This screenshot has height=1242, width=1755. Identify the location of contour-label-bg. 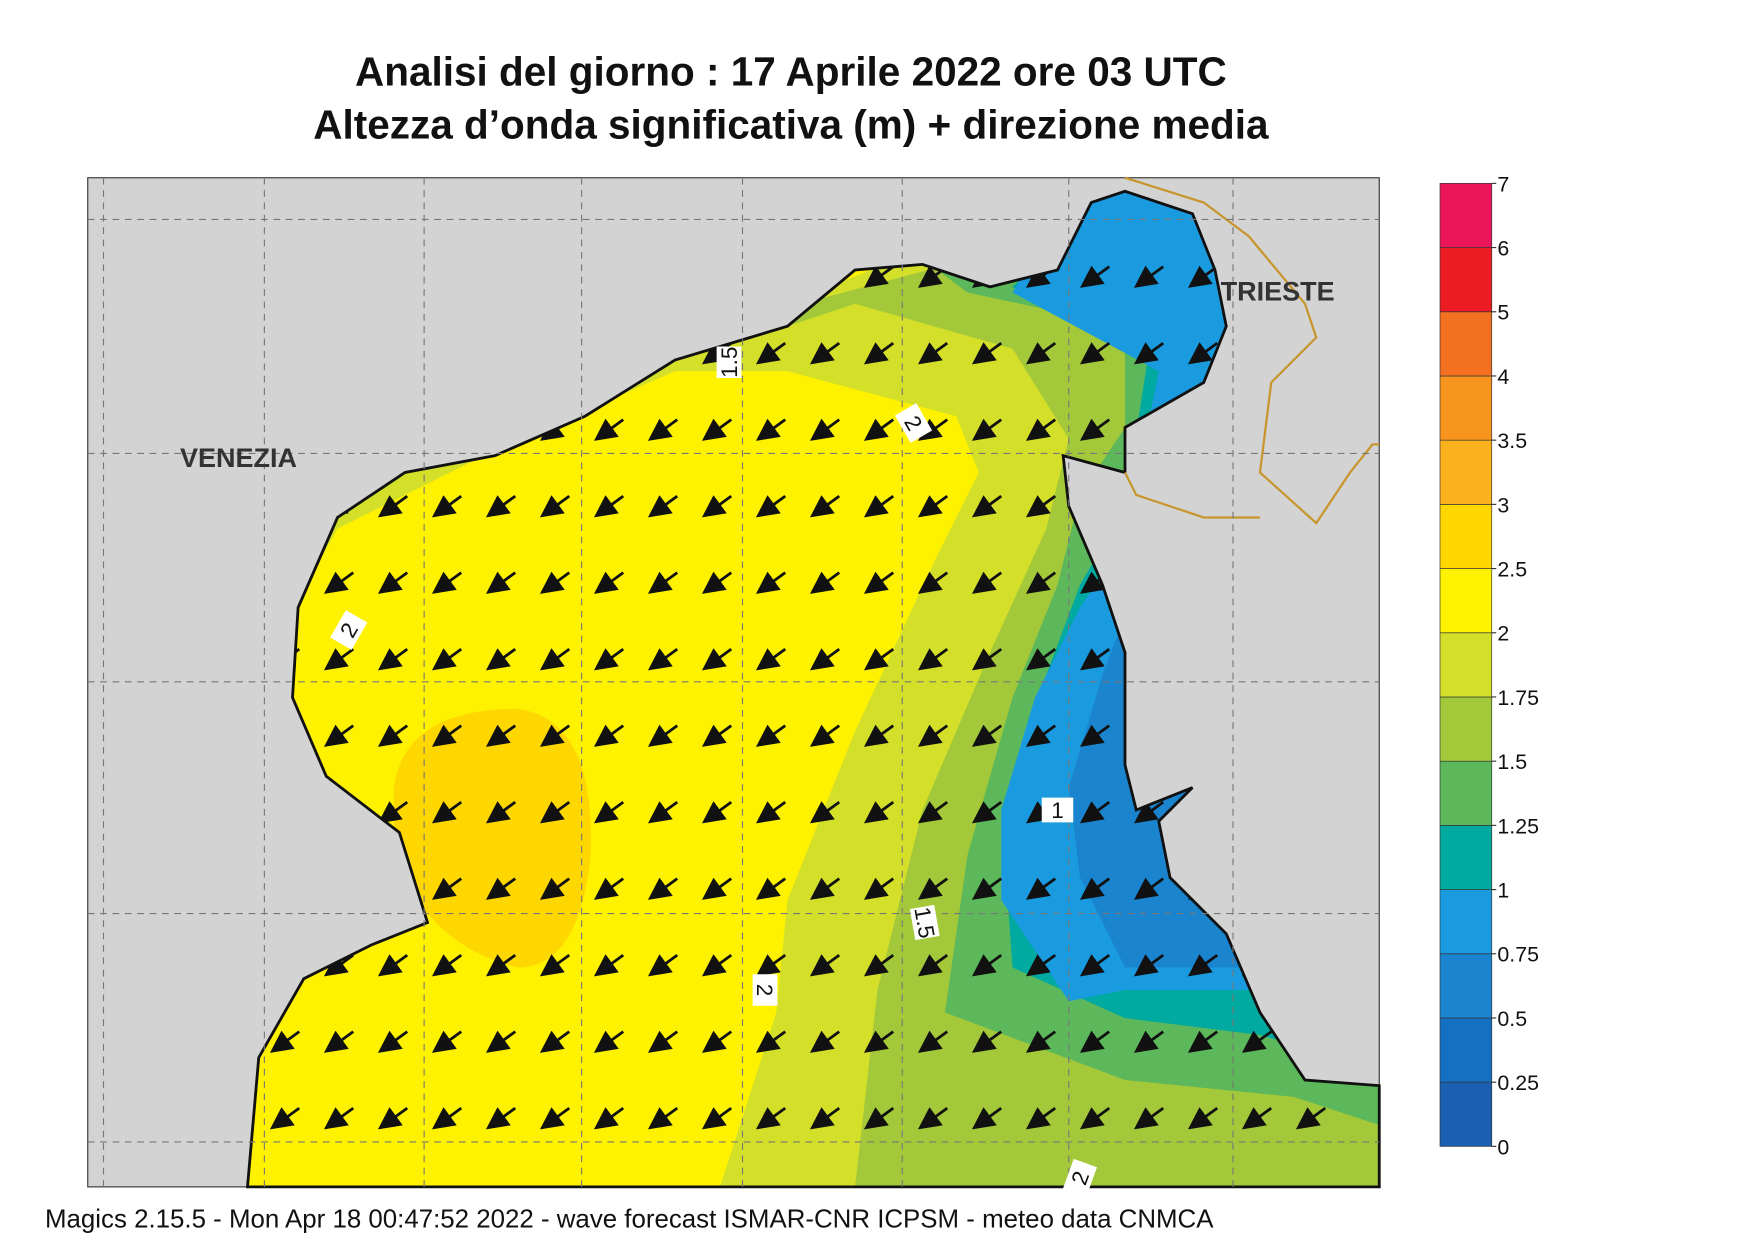
(1080, 1177).